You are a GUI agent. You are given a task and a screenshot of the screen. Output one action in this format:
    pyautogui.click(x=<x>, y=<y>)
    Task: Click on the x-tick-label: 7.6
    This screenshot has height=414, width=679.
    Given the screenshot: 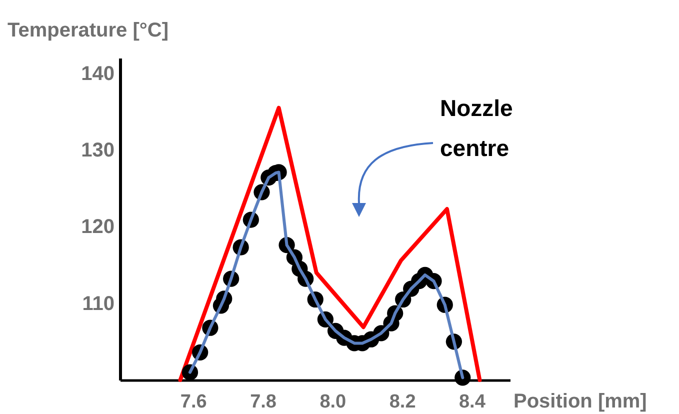 What is the action you would take?
    pyautogui.click(x=193, y=402)
    